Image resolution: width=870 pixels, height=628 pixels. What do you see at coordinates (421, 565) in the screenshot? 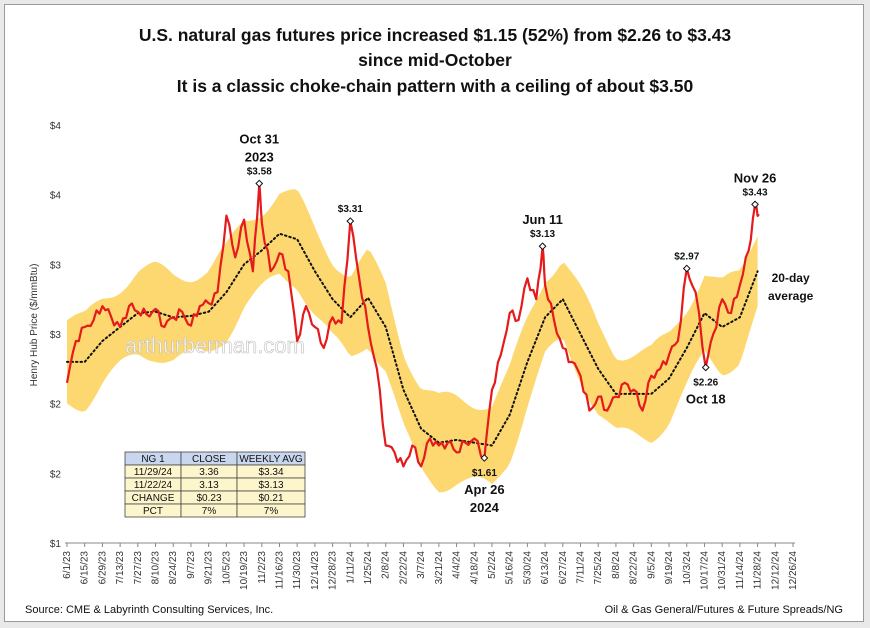
I see `x-tick-label: 3/7/24` at bounding box center [421, 565].